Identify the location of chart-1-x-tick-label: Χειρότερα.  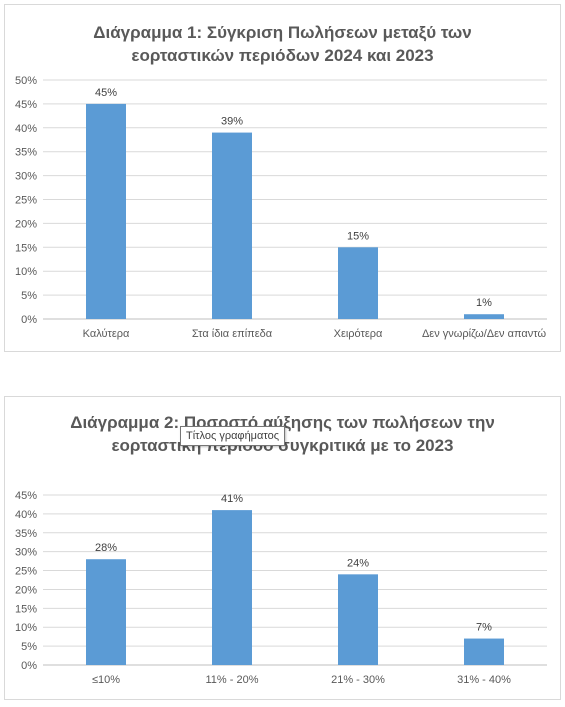
(358, 334).